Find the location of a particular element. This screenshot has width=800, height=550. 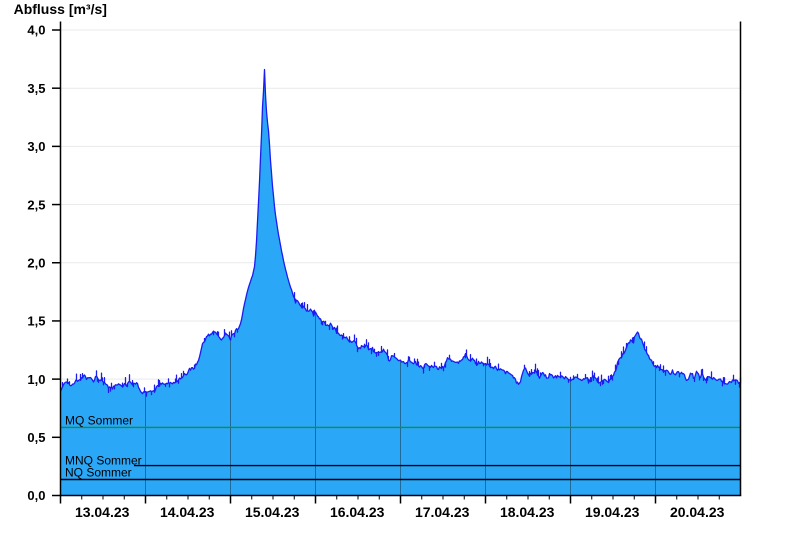

svg-text: MQ Sommer is located at coordinates (99, 421).